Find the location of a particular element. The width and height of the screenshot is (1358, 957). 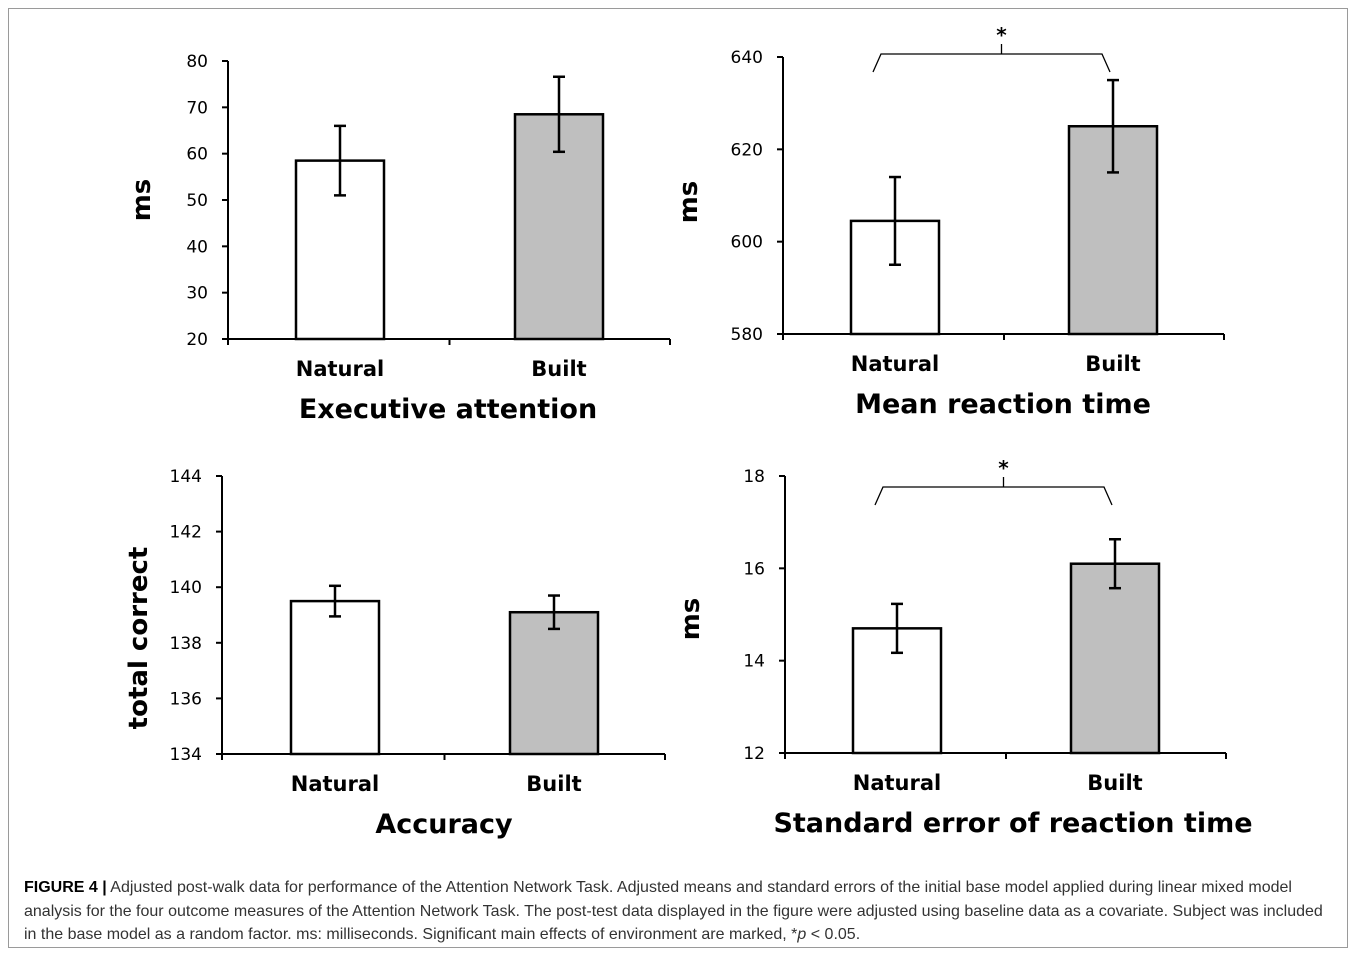

y-tick-label: 40 is located at coordinates (197, 247).